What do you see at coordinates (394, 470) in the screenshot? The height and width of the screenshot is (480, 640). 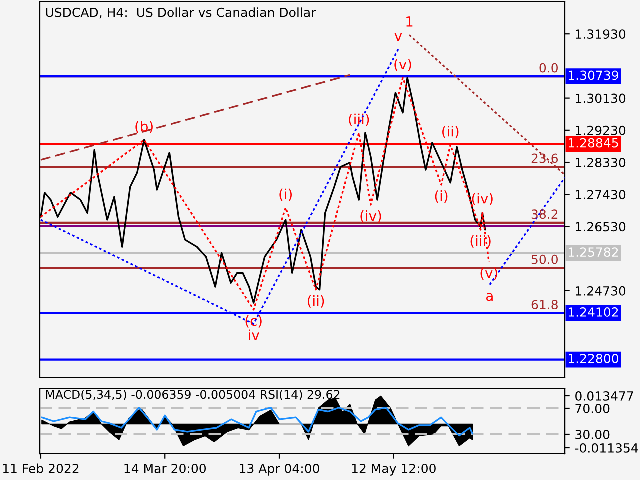 I see `x-tick-label: 12 May 12:00` at bounding box center [394, 470].